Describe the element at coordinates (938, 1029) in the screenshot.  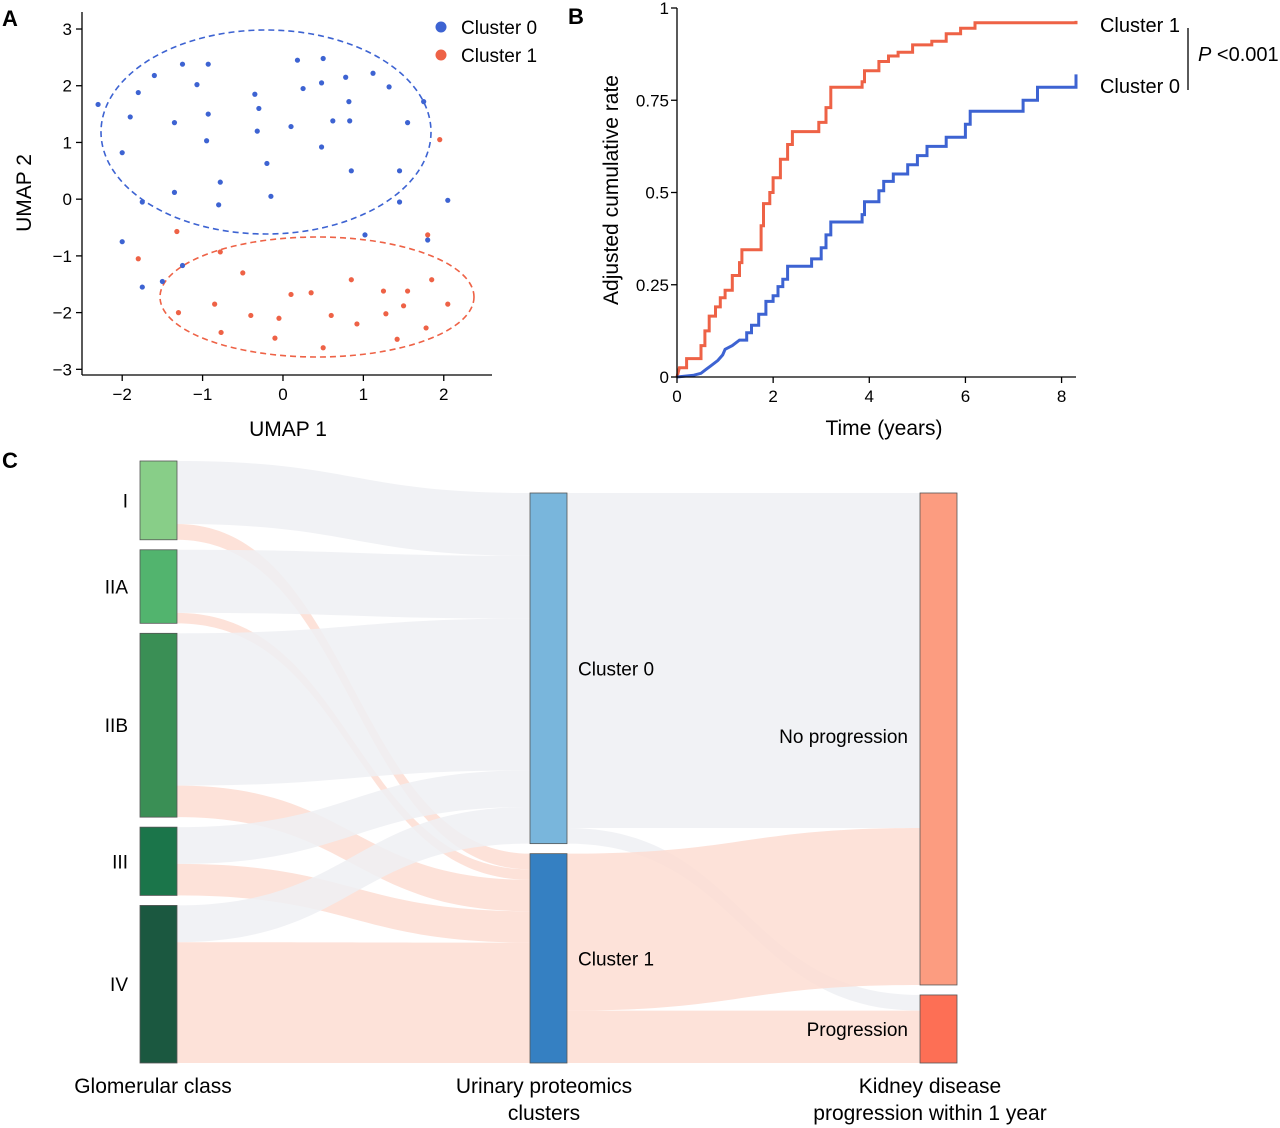
I see `sankey-node-P` at that location.